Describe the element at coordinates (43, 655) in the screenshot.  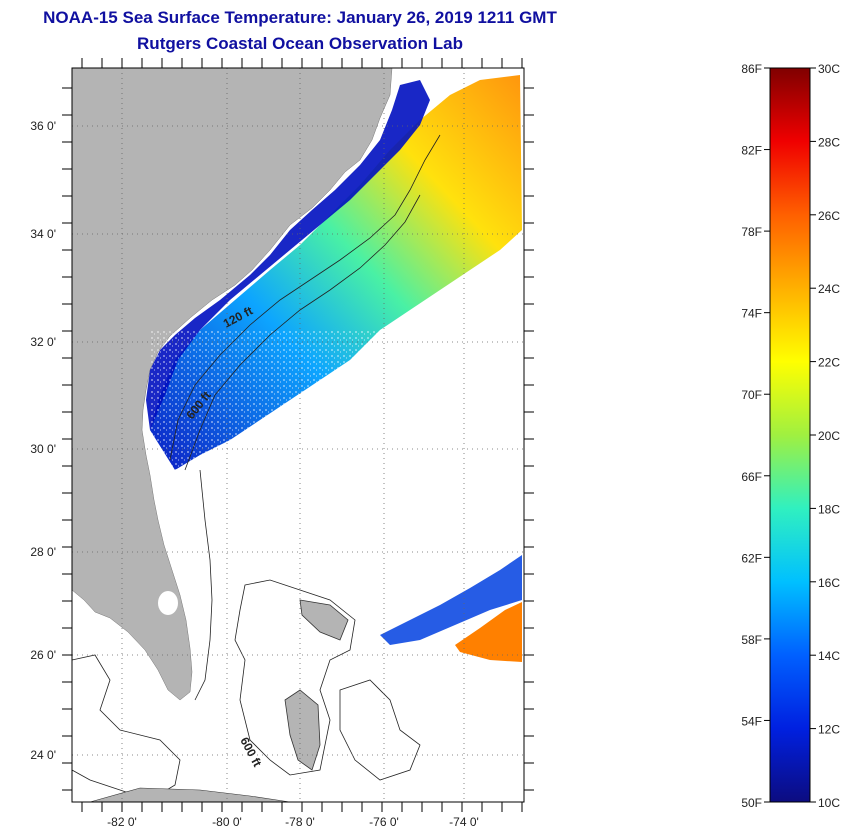
I see `latitude-label: 26 0'` at that location.